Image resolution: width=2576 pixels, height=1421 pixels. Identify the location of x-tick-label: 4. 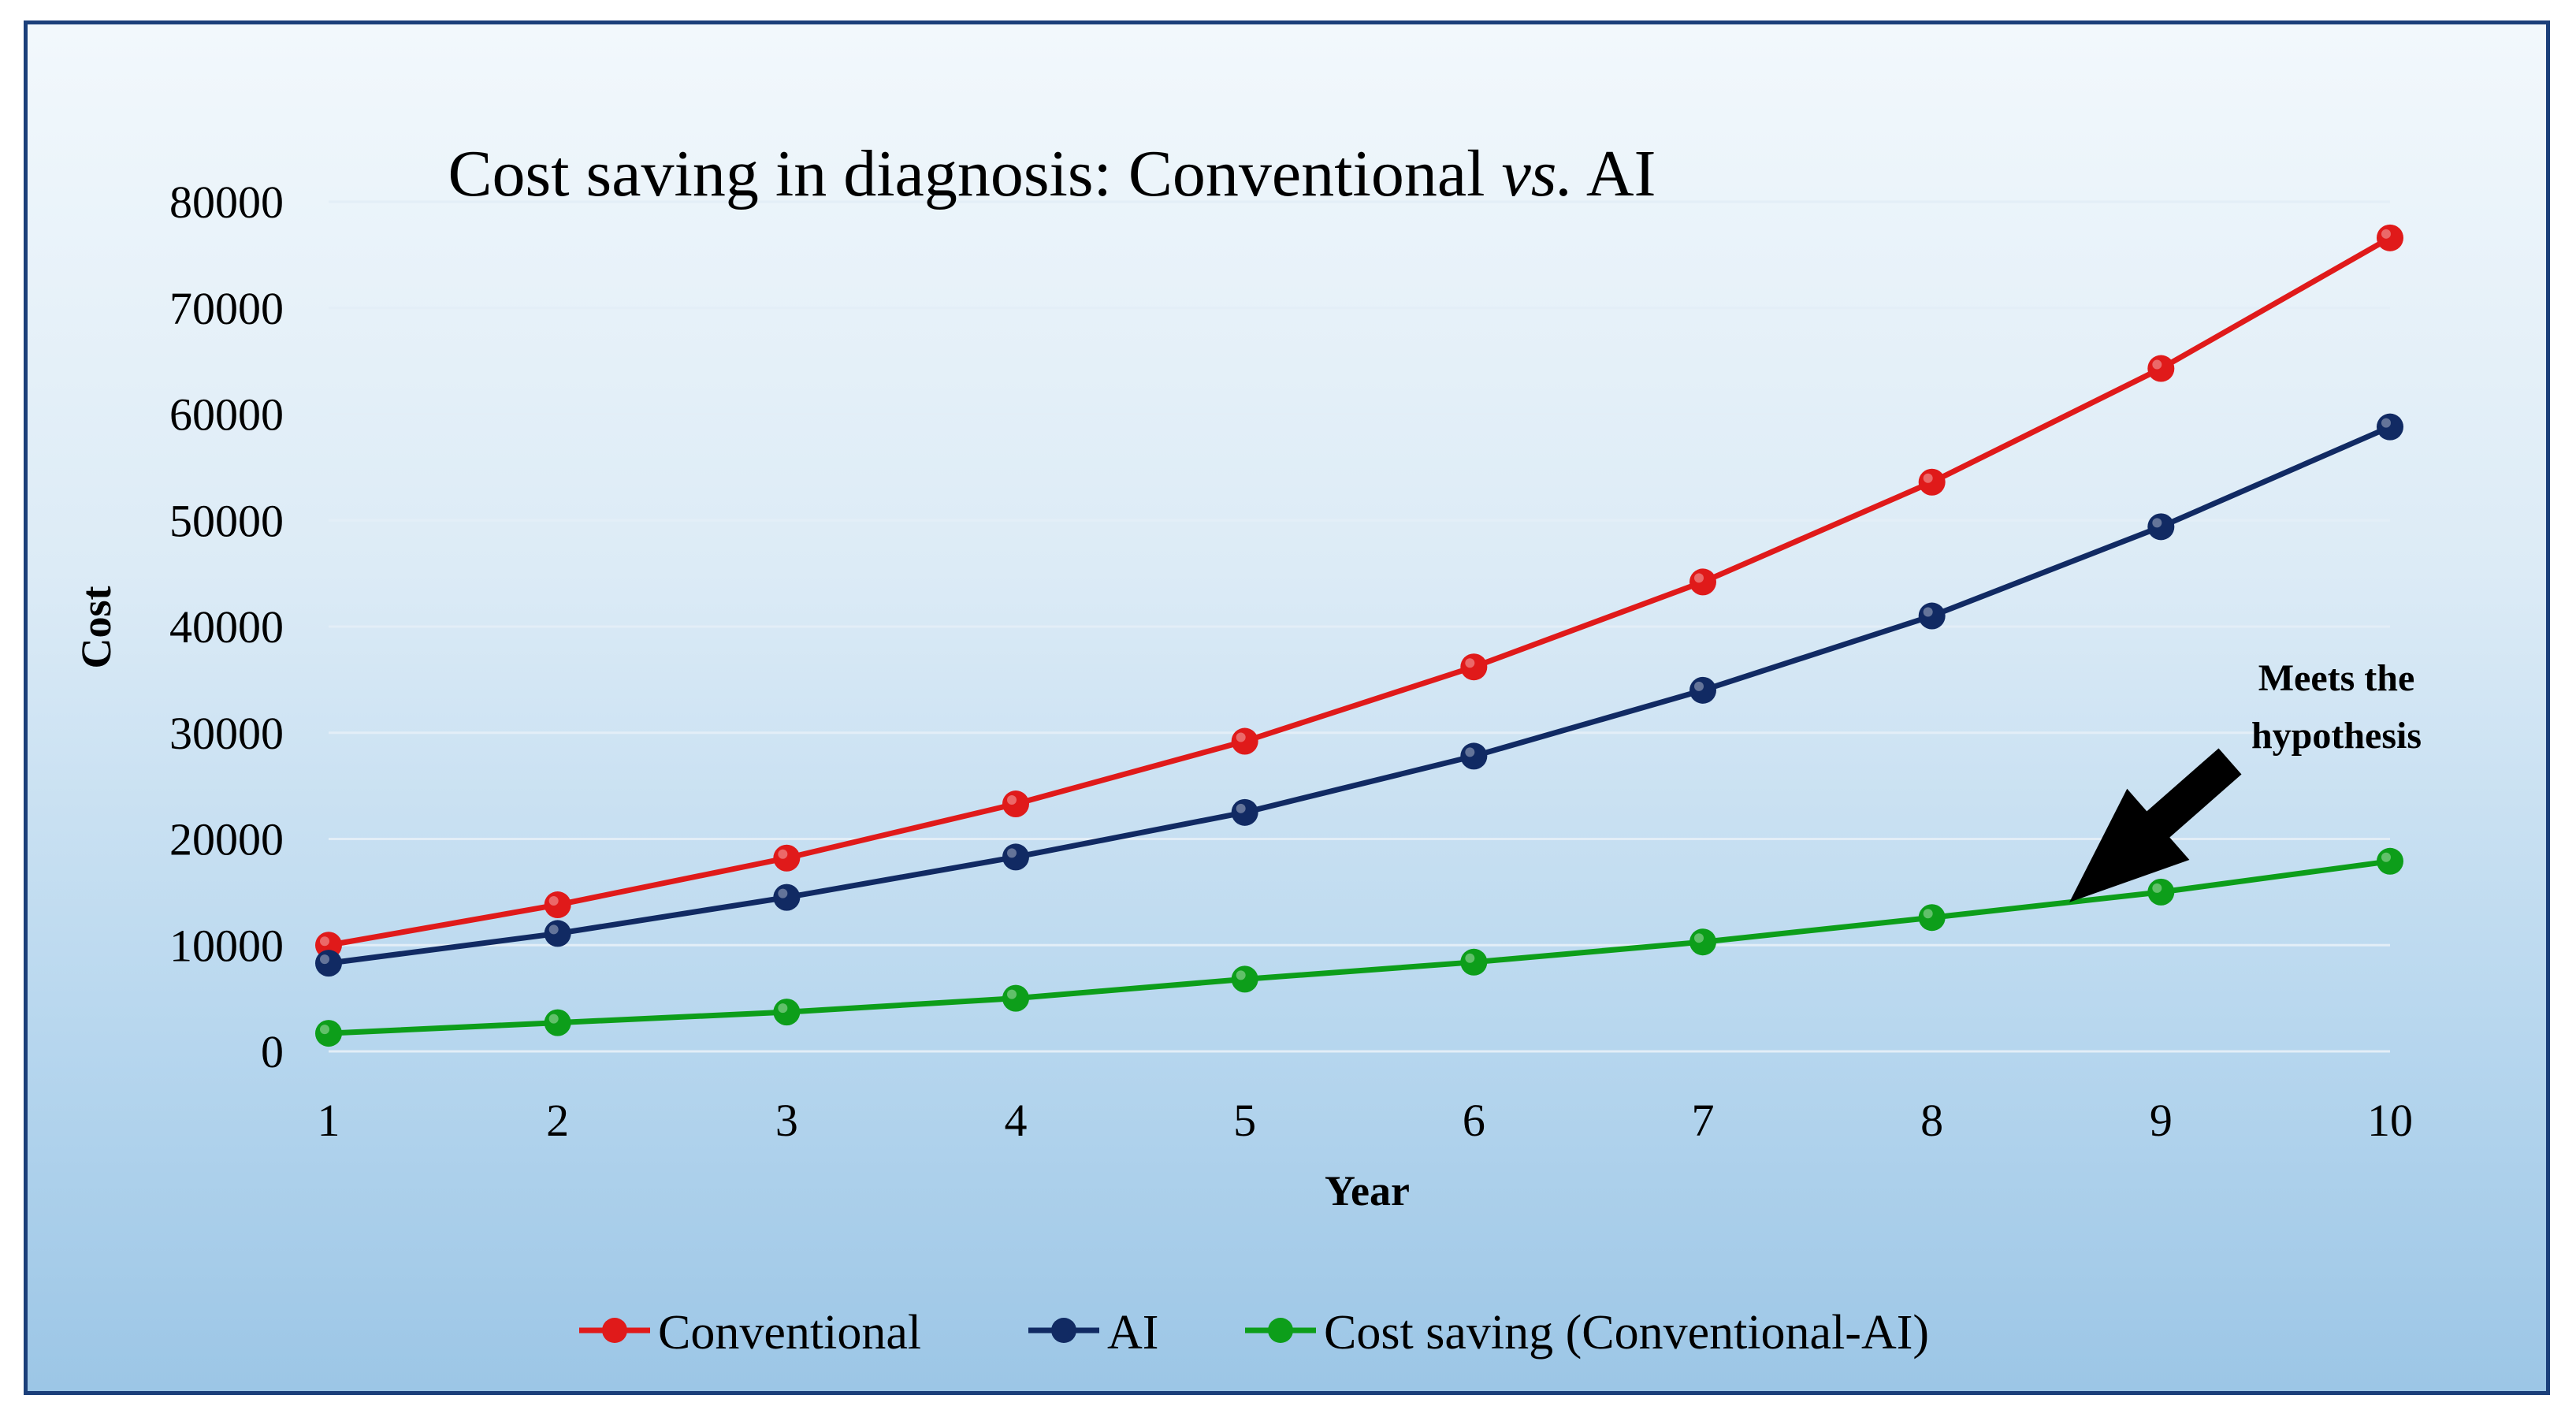
(1016, 1120).